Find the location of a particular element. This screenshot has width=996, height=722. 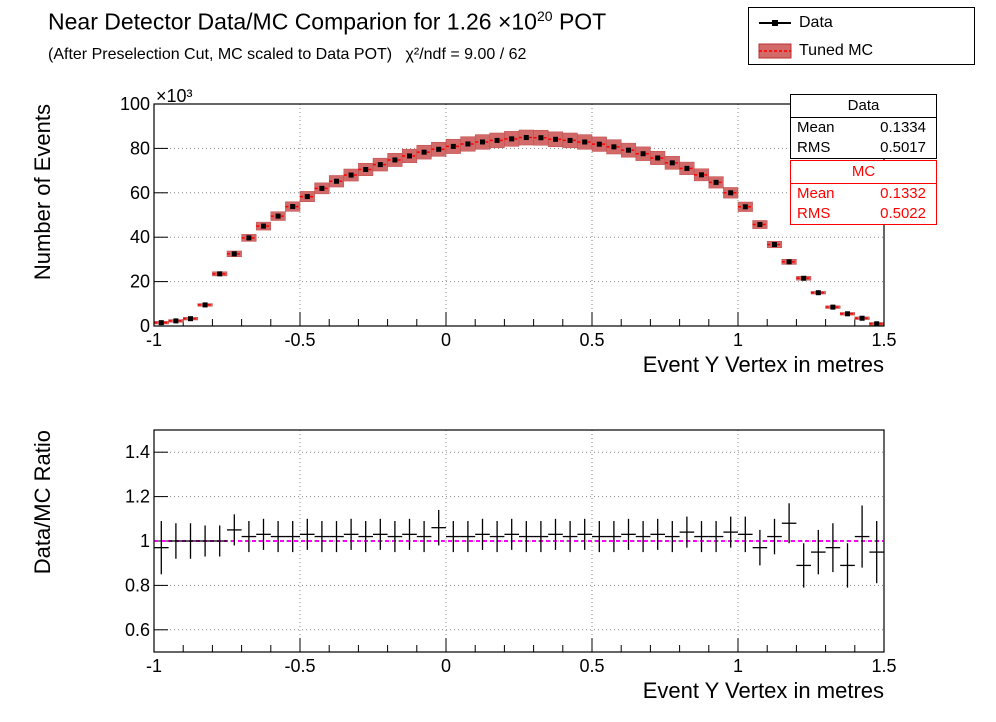

stats-mc-title: MC is located at coordinates (863, 172).